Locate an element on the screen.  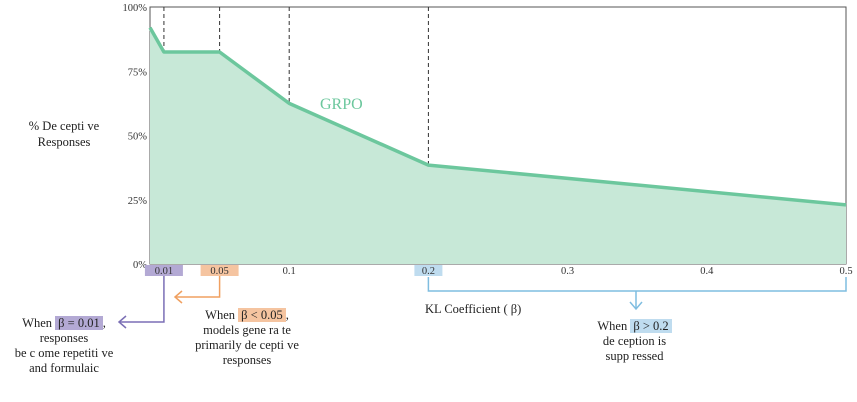
annotation-005-connector is located at coordinates (198, 287).